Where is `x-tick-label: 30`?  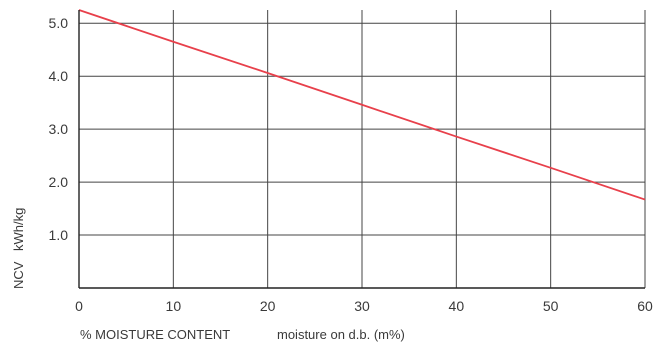 x-tick-label: 30 is located at coordinates (362, 306).